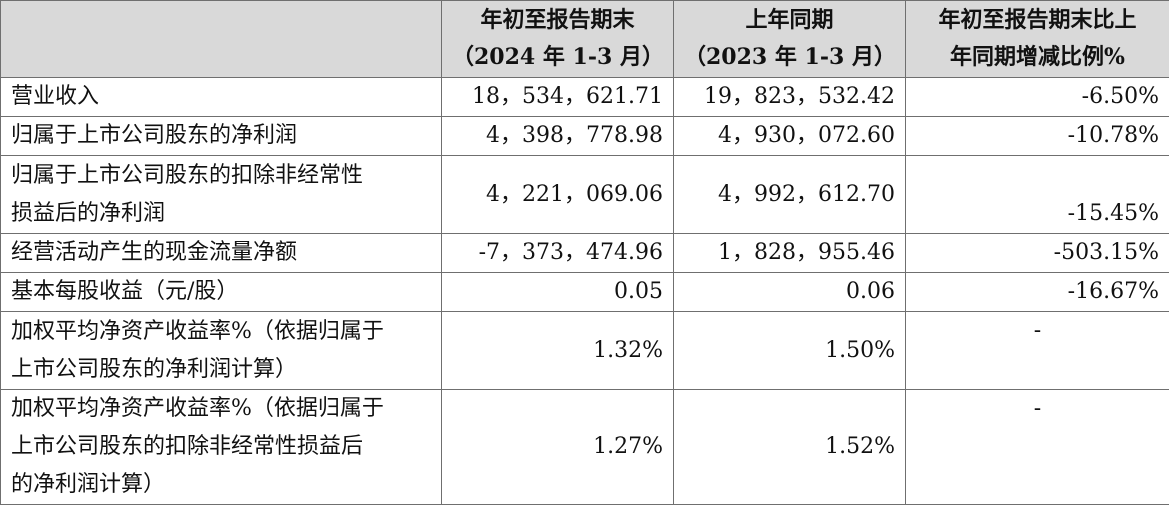  What do you see at coordinates (790, 351) in the screenshot?
I see `row-prior-value: 1.50%` at bounding box center [790, 351].